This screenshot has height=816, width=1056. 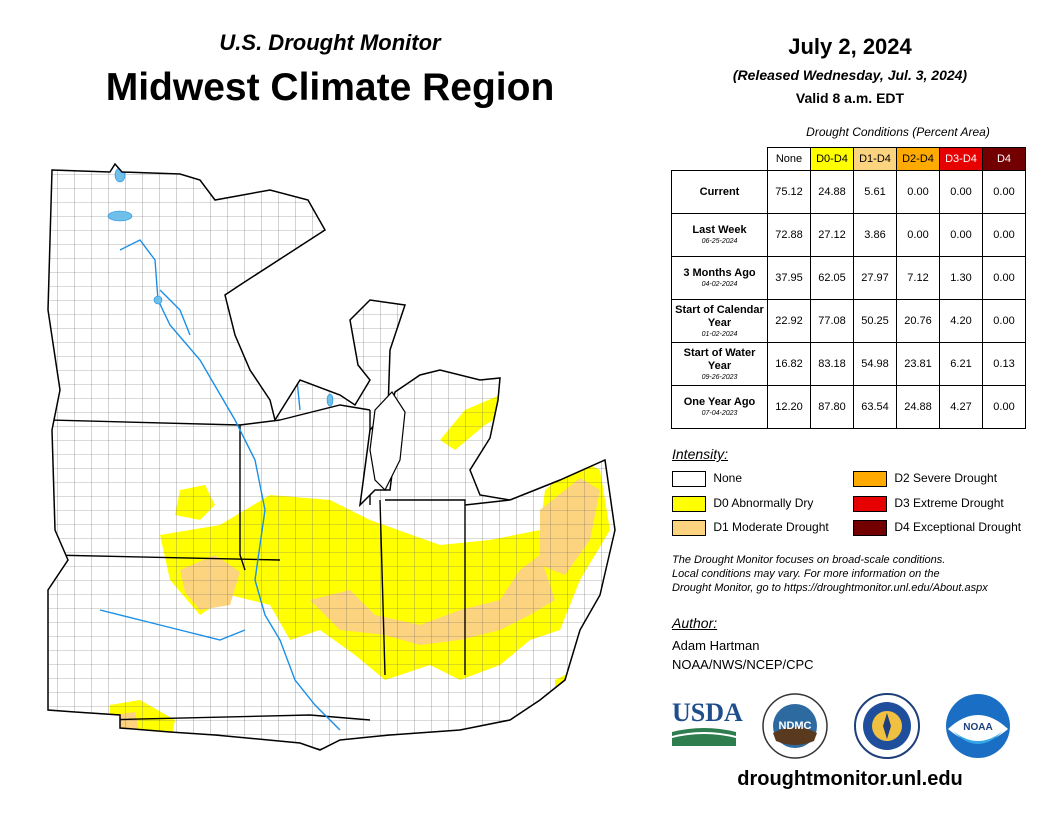 I want to click on legend-label: D0 Abnormally Dry, so click(x=763, y=503).